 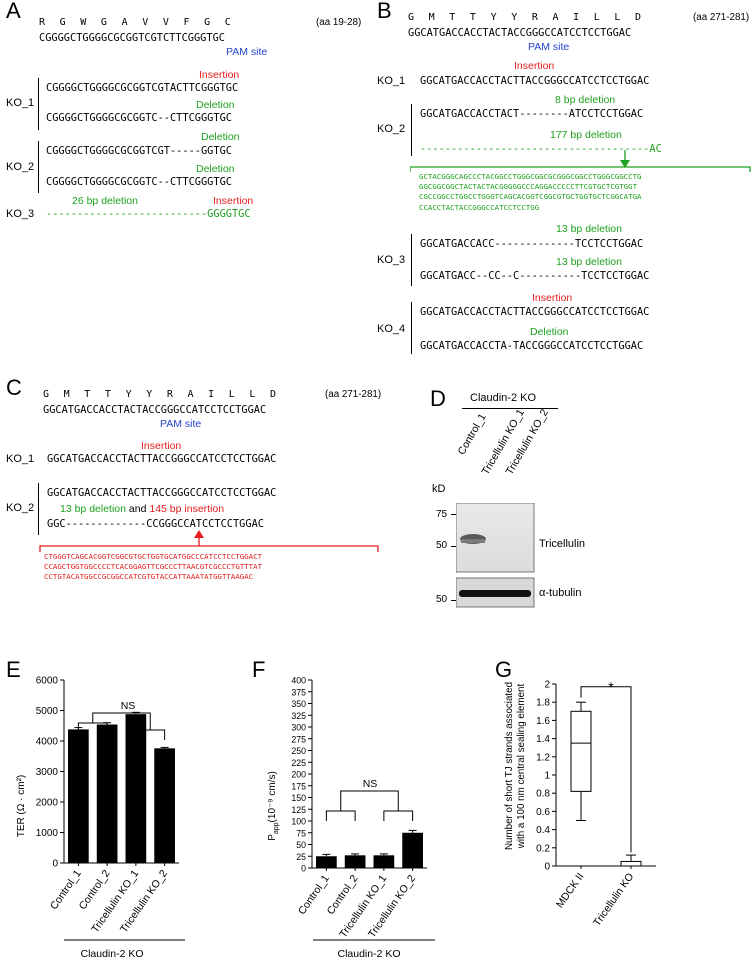 I want to click on panel-g-box, so click(x=581, y=751).